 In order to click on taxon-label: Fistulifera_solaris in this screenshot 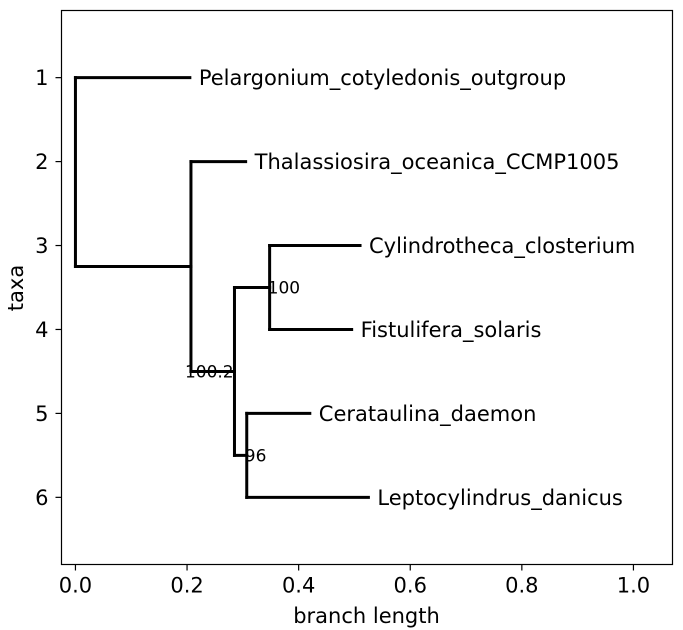, I will do `click(451, 330)`.